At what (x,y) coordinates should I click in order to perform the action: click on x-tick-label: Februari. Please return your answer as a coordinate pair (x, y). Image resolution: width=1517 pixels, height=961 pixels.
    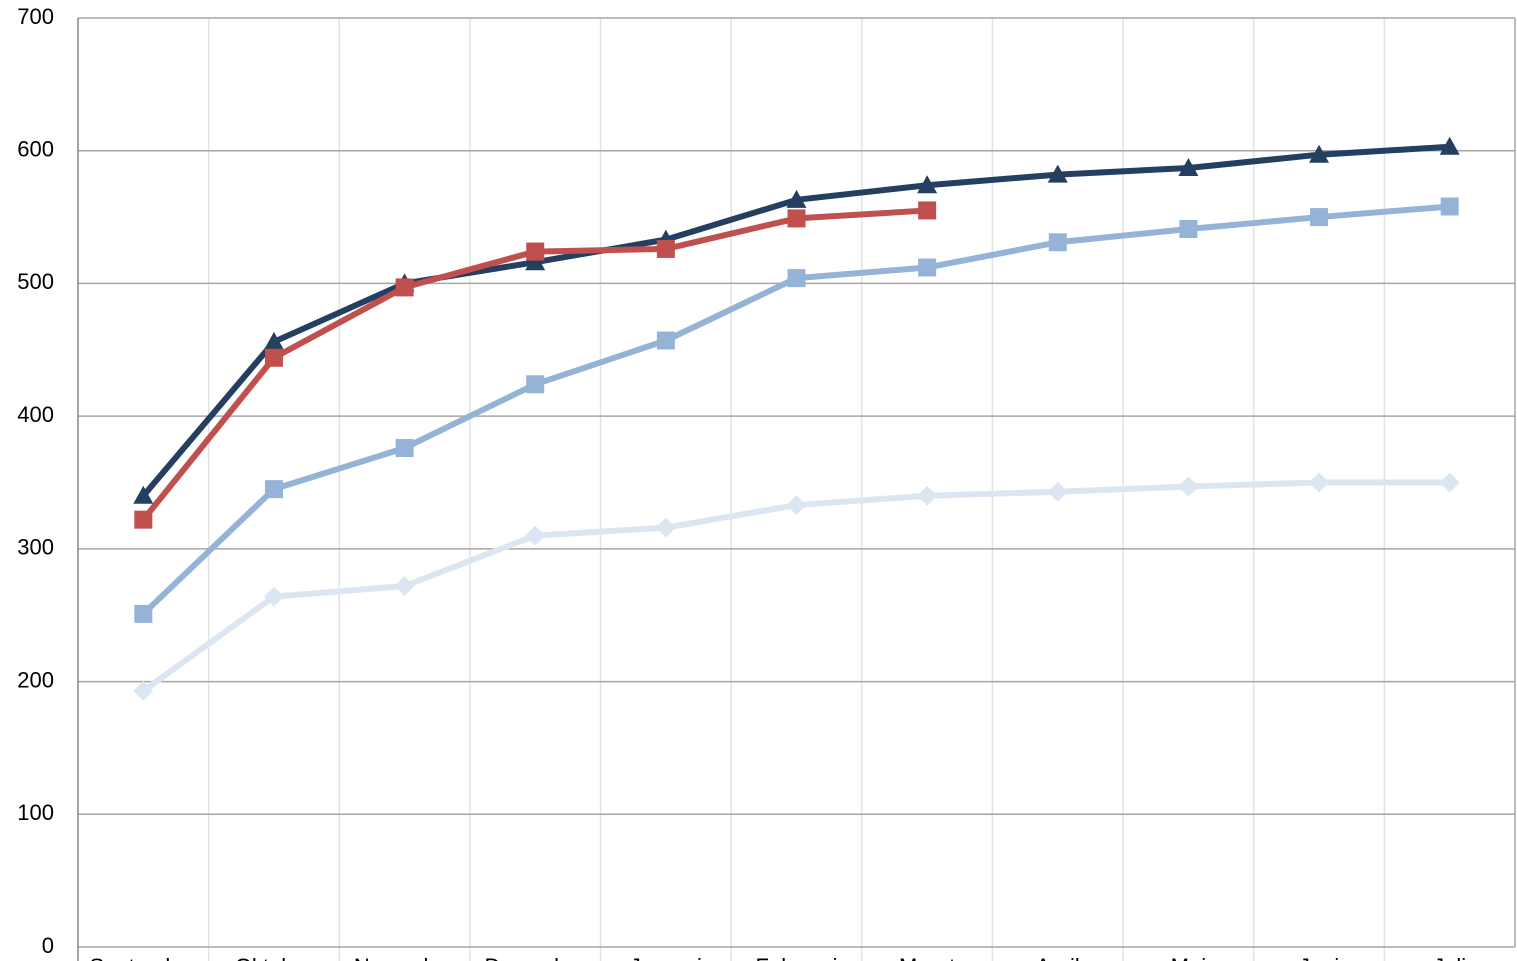
    Looking at the image, I should click on (797, 957).